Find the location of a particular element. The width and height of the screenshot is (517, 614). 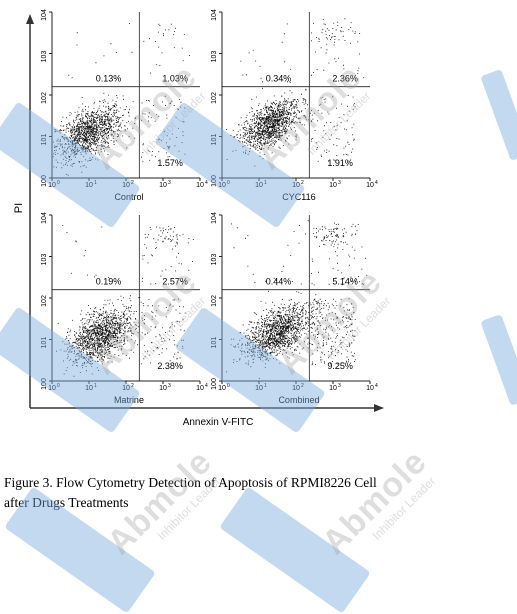

y-axis-arrowhead is located at coordinates (30, 19).